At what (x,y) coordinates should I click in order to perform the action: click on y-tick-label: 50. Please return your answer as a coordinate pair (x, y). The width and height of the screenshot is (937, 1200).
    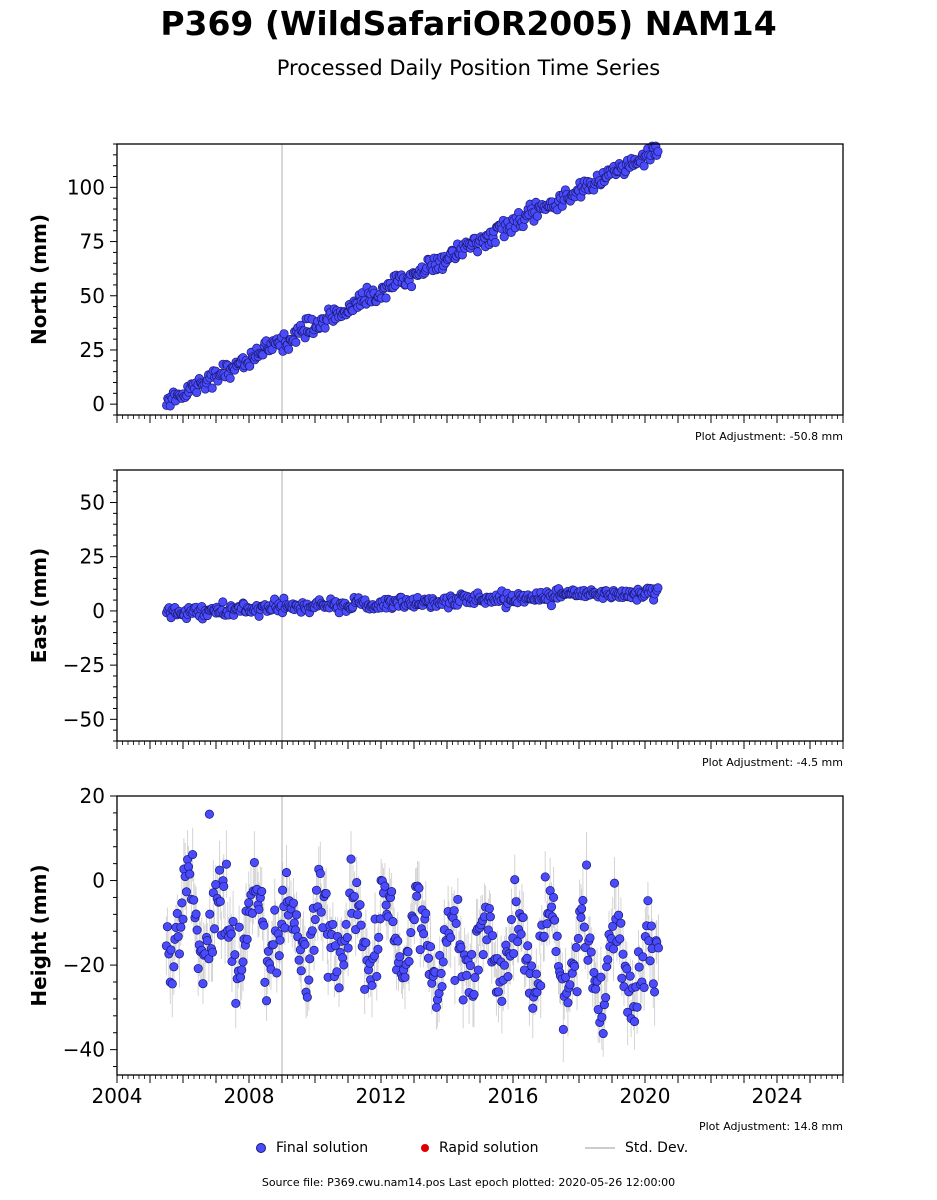
    Looking at the image, I should click on (92, 296).